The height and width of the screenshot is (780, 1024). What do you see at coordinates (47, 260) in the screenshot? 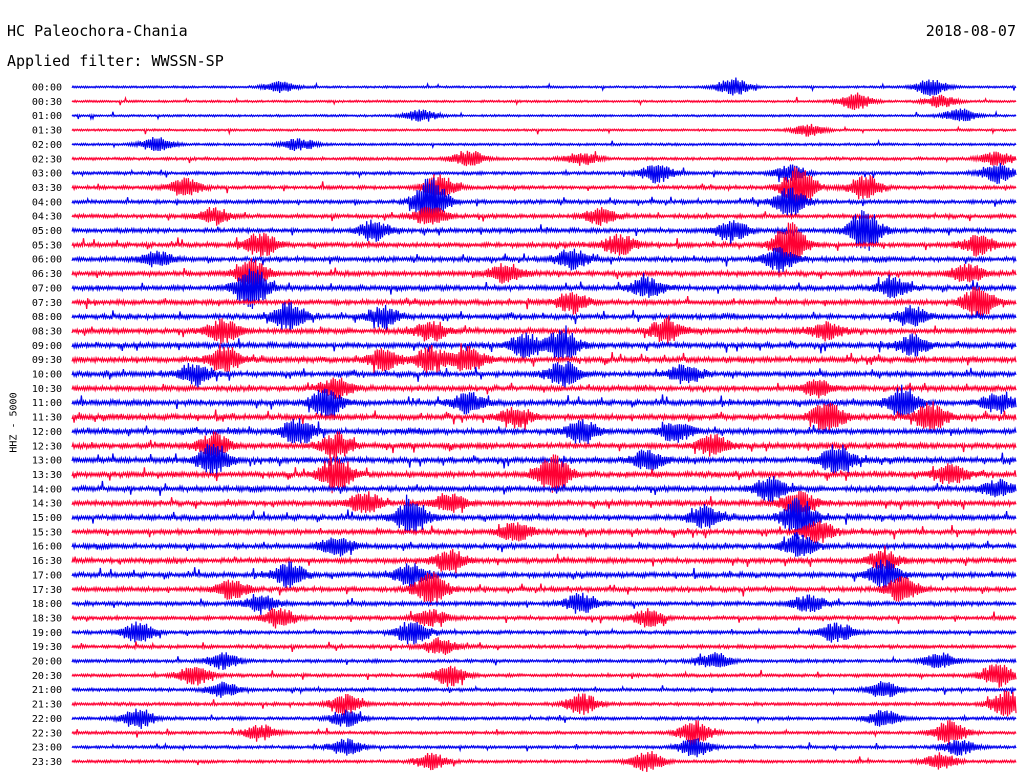
I see `time-label: 06:00` at bounding box center [47, 260].